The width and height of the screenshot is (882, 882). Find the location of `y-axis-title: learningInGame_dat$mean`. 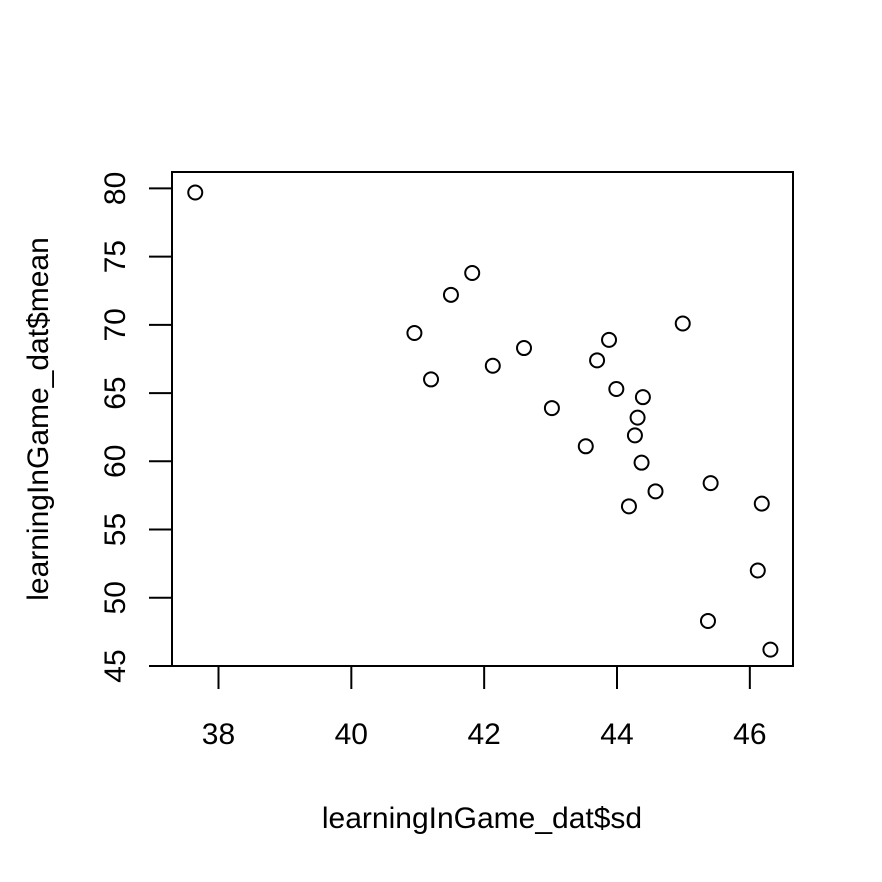

y-axis-title: learningInGame_dat$mean is located at coordinates (38, 419).